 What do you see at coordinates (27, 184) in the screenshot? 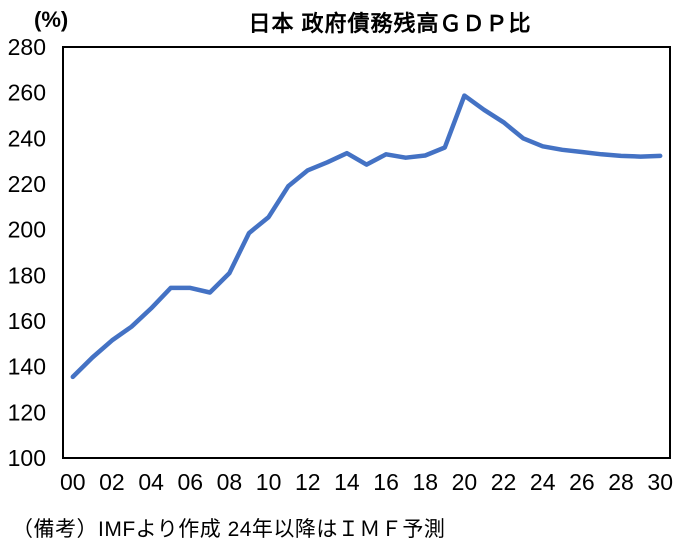
I see `y-axis-tick-label: 220` at bounding box center [27, 184].